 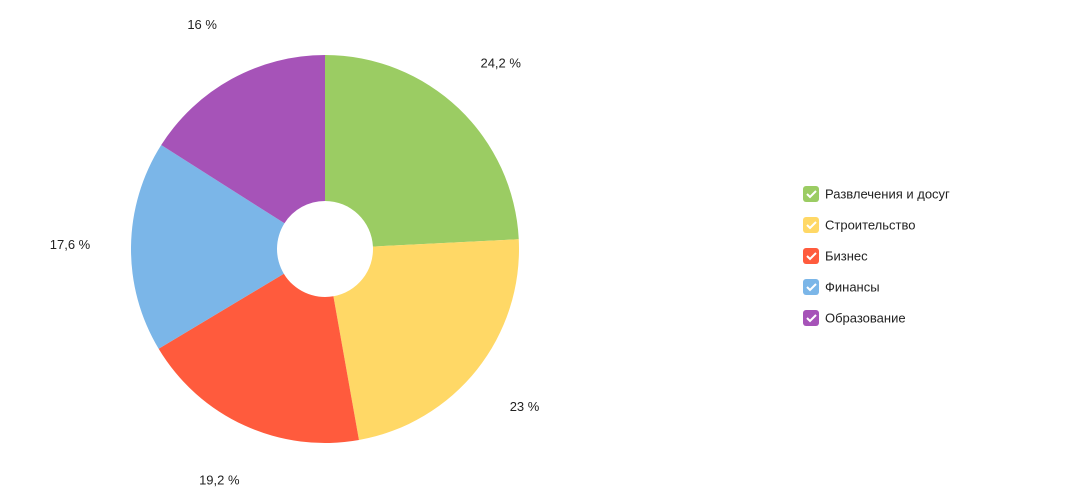 What do you see at coordinates (219, 480) in the screenshot?
I see `value-label: 19,2 %` at bounding box center [219, 480].